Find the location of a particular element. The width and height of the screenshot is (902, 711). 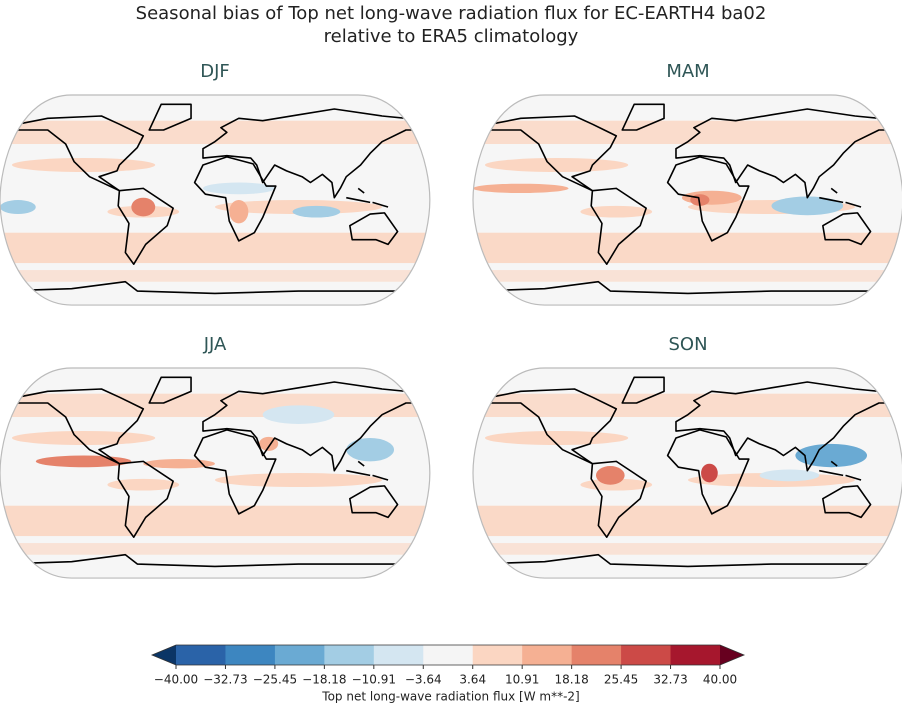

colorbar-tick-label: 18.18 is located at coordinates (571, 680).